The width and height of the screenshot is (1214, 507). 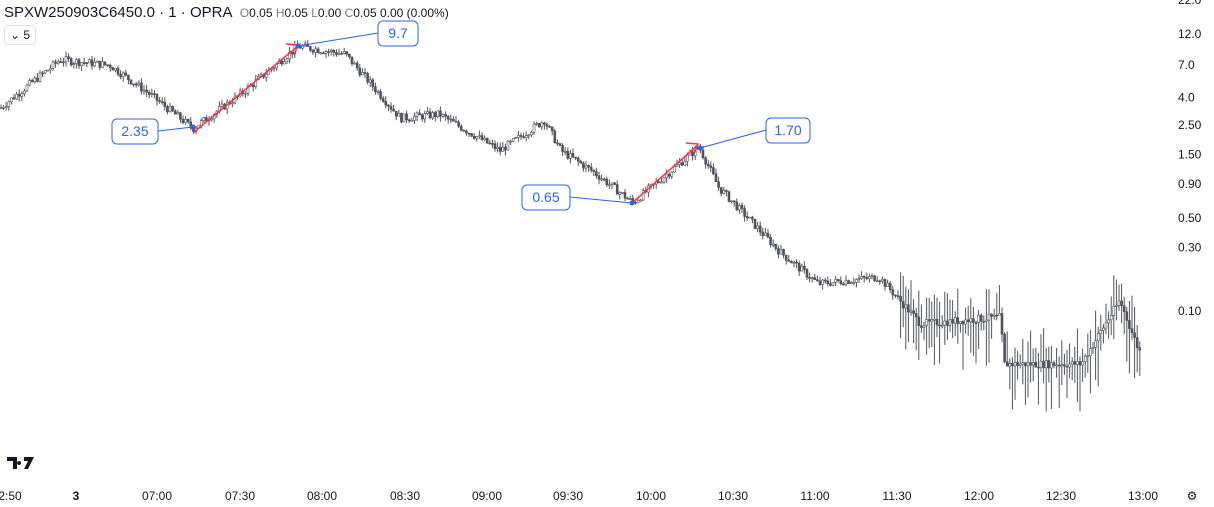 What do you see at coordinates (578, 197) in the screenshot?
I see `price-label-annotation: 0.65` at bounding box center [578, 197].